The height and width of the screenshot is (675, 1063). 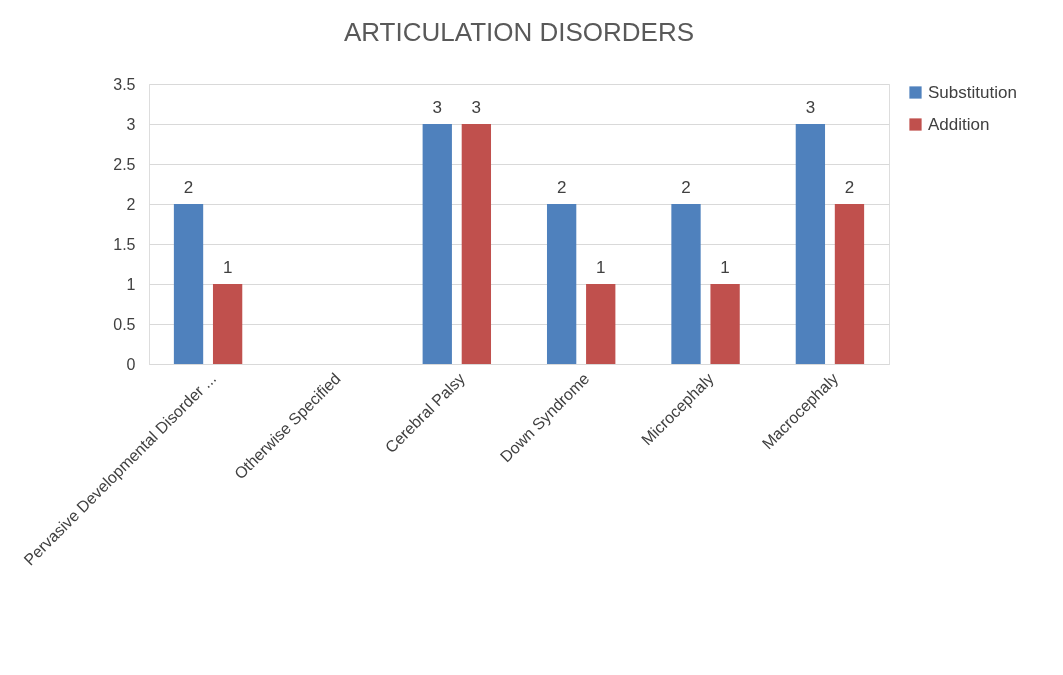 What do you see at coordinates (131, 364) in the screenshot?
I see `y-tick-label: 0` at bounding box center [131, 364].